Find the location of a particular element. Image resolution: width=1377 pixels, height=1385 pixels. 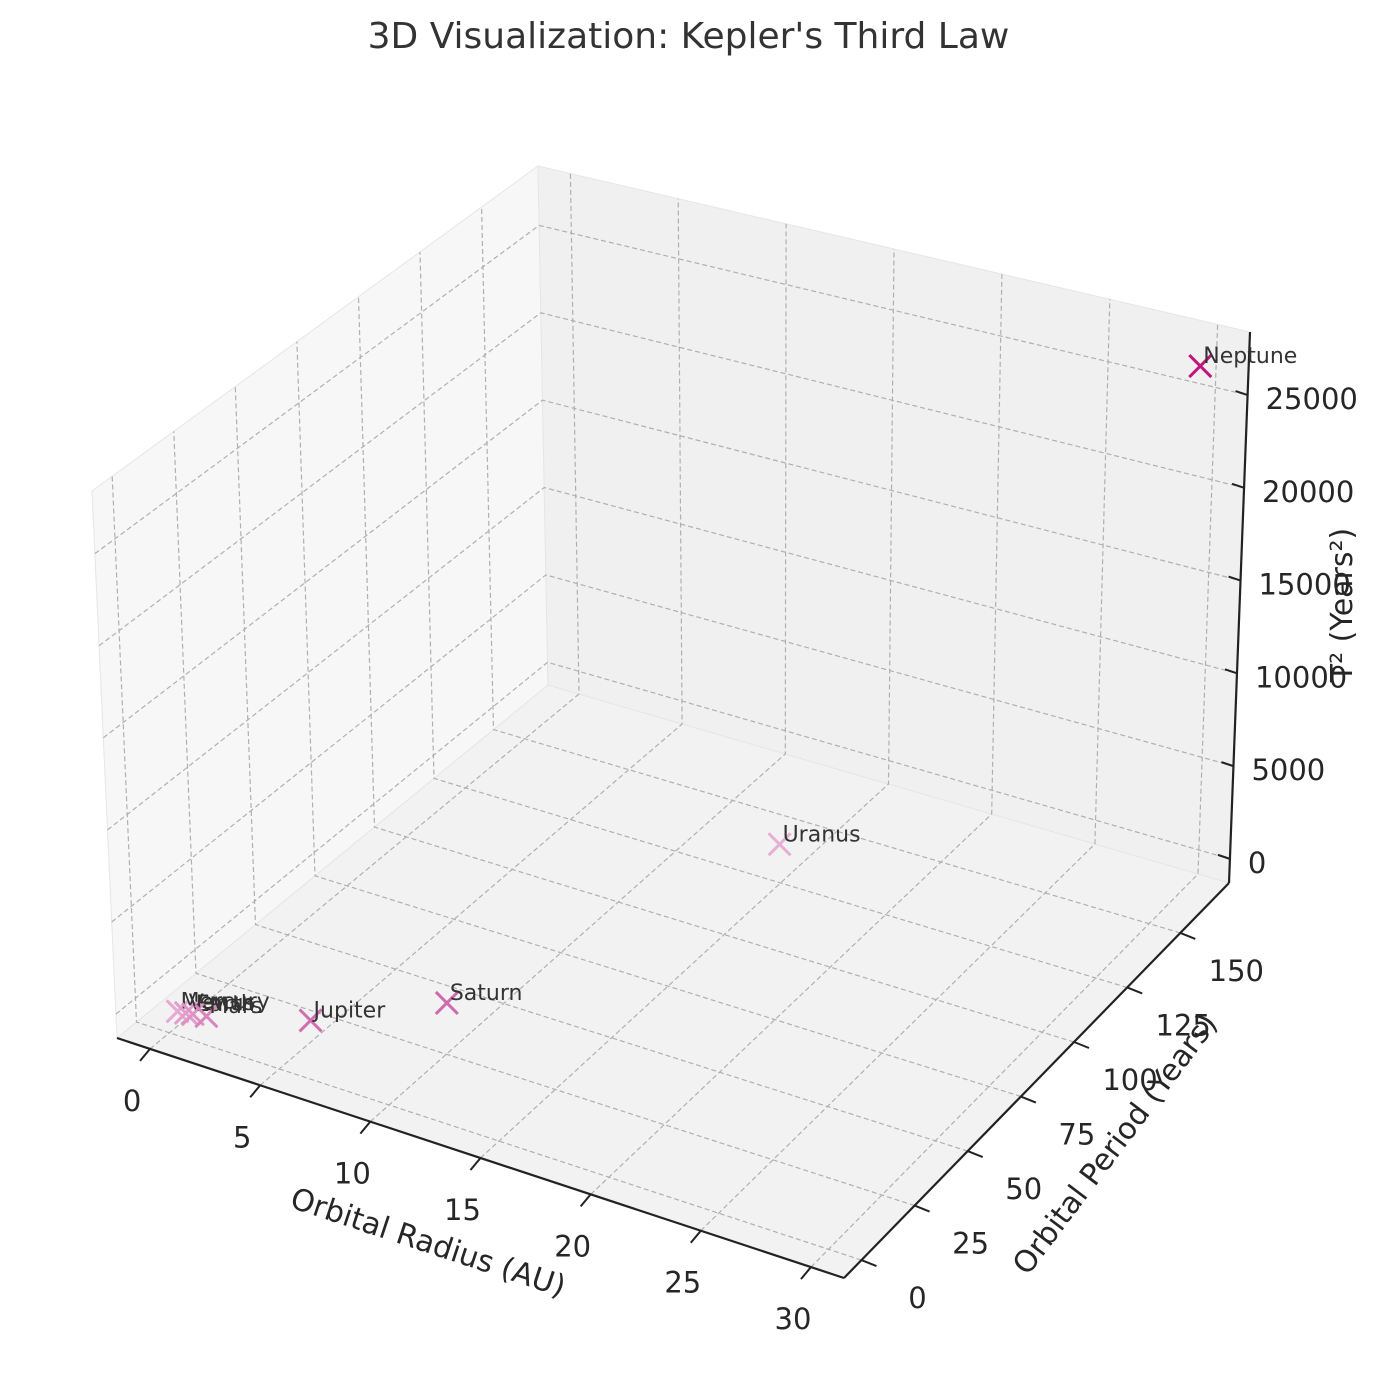

marker-mars is located at coordinates (206, 1016).